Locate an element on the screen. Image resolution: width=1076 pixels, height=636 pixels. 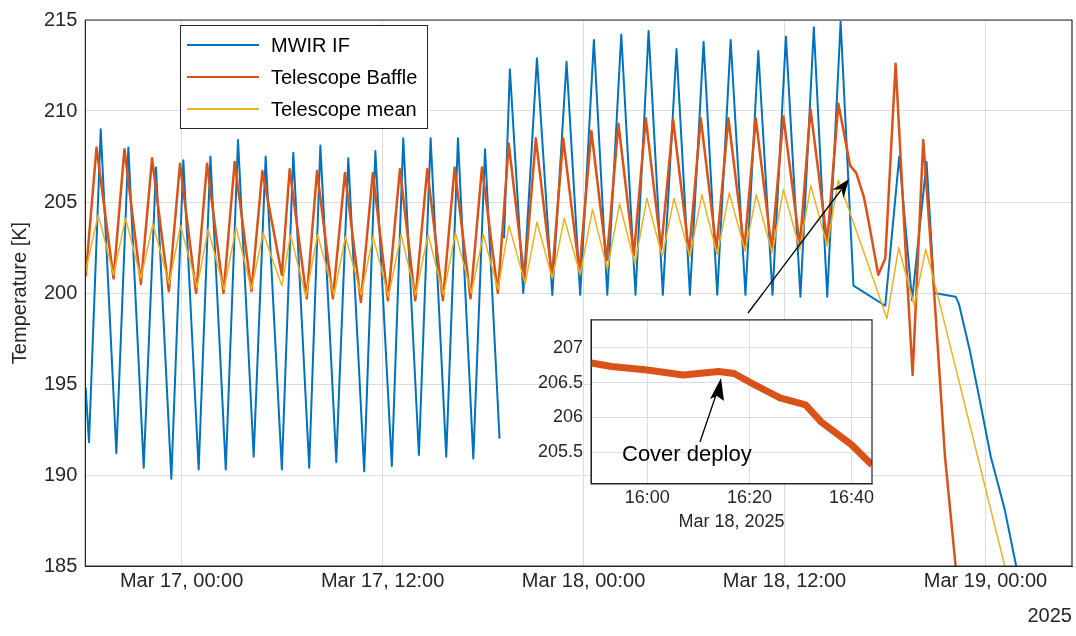
x-tick-label: Mar 19, 00:00 is located at coordinates (985, 579).